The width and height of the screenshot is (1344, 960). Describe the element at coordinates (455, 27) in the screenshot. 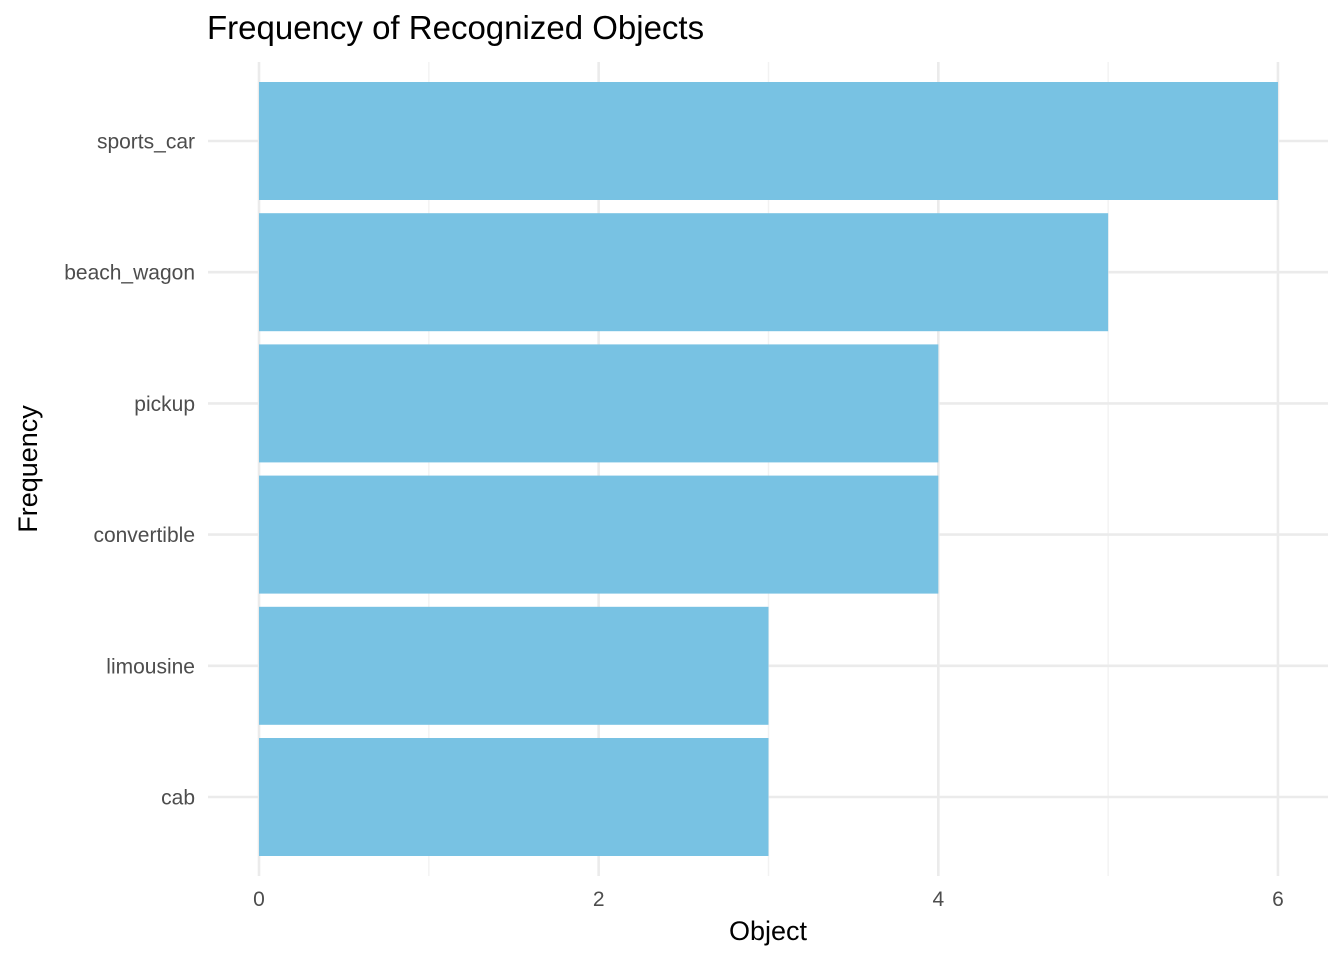

I see `chart-title: Frequency of Recognized Objects` at that location.